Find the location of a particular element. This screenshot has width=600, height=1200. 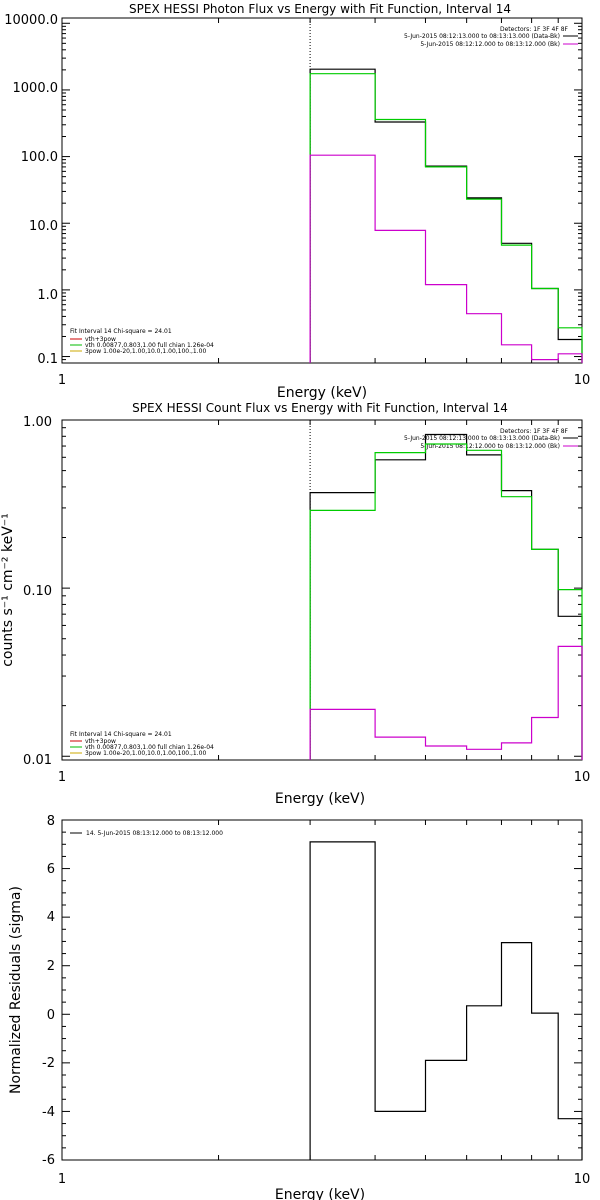

residuals-x-axis-label: Energy (keV) is located at coordinates (320, 1193).